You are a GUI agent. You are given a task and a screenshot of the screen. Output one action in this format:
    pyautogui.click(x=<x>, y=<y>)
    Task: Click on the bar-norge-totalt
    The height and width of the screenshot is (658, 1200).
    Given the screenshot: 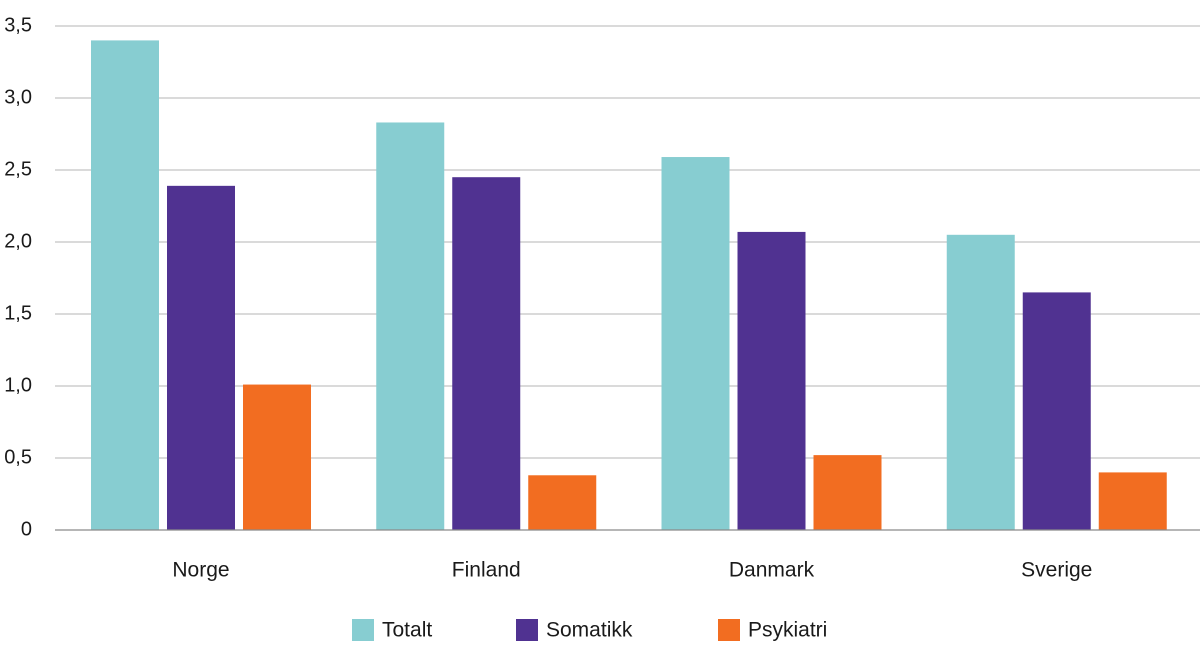 What is the action you would take?
    pyautogui.click(x=125, y=285)
    